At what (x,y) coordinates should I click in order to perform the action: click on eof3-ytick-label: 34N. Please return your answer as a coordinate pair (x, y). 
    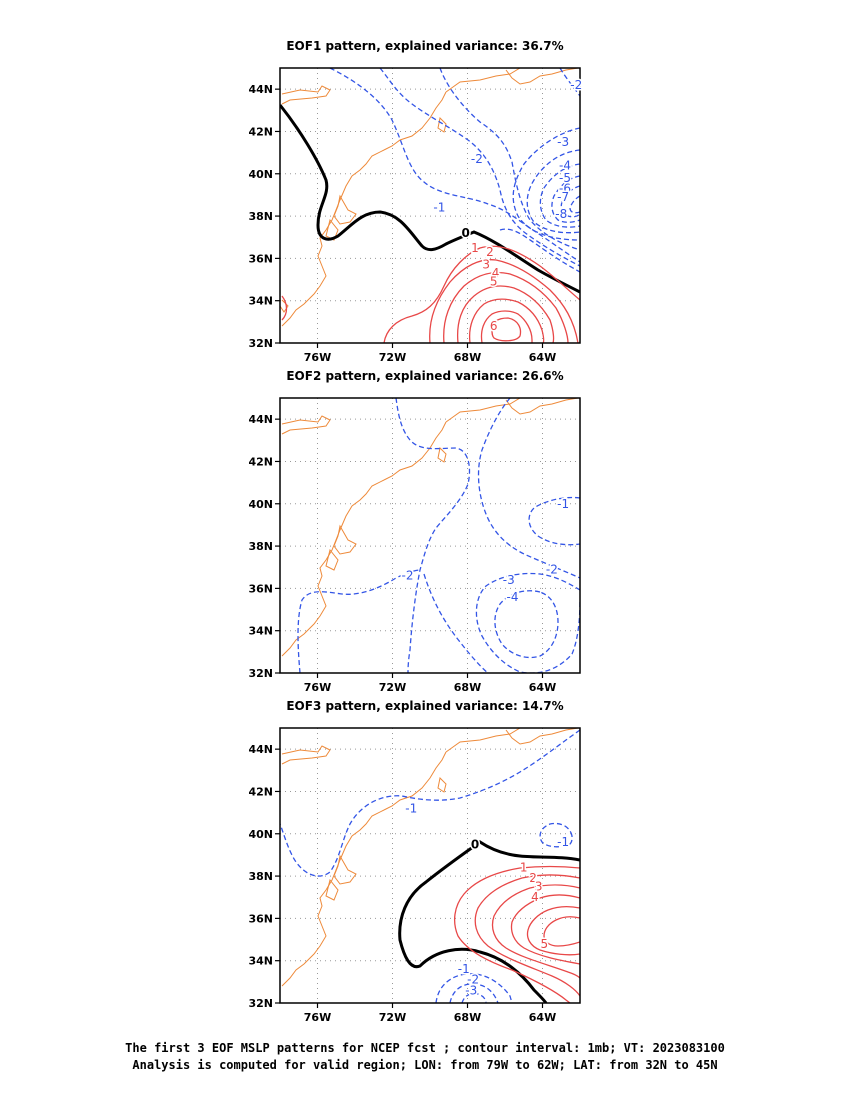
    Looking at the image, I should click on (260, 961).